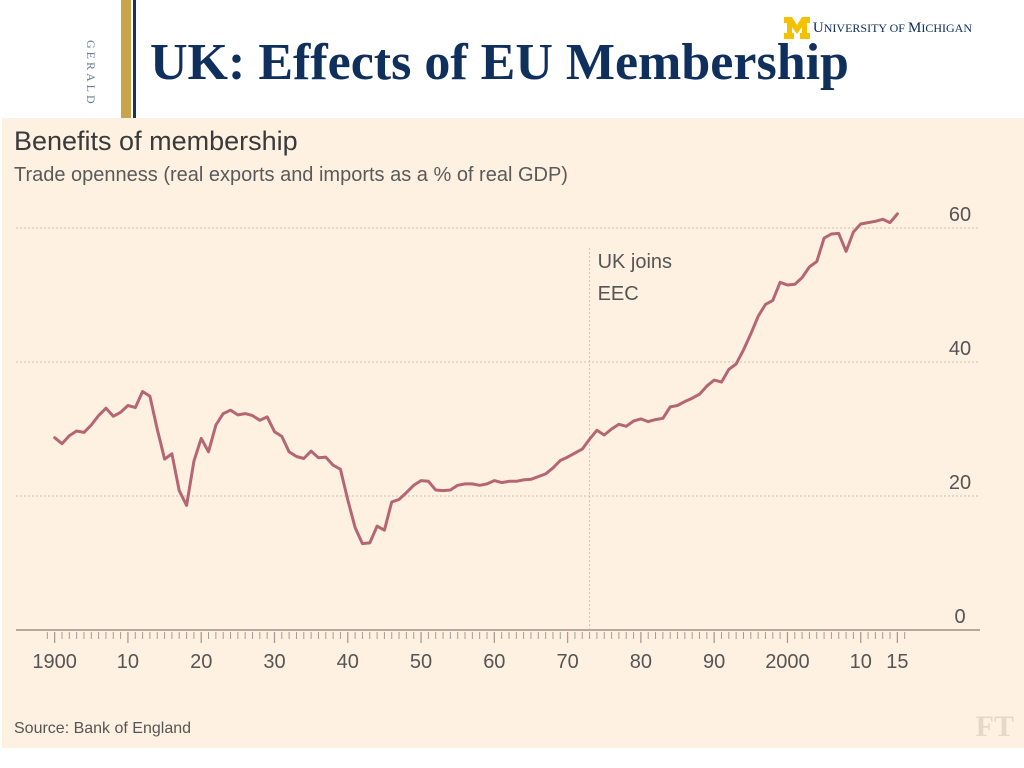  Describe the element at coordinates (897, 662) in the screenshot. I see `x-tick-label-15: 15` at that location.